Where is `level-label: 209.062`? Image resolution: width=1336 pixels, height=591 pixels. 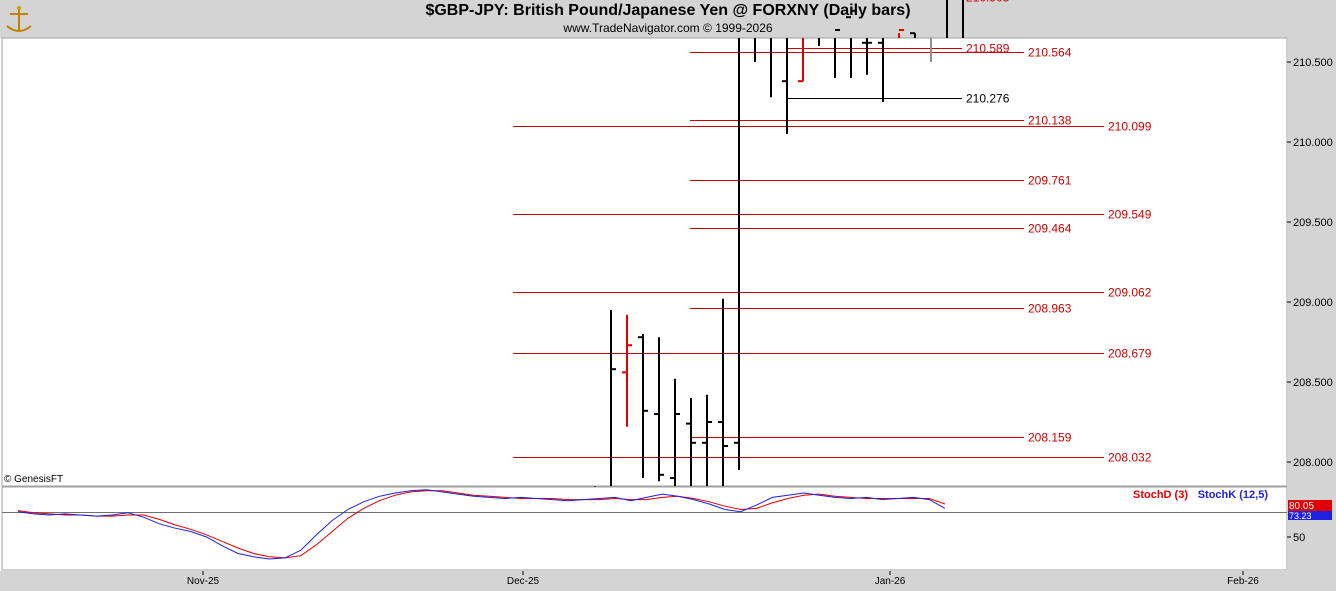
level-label: 209.062 is located at coordinates (1130, 293).